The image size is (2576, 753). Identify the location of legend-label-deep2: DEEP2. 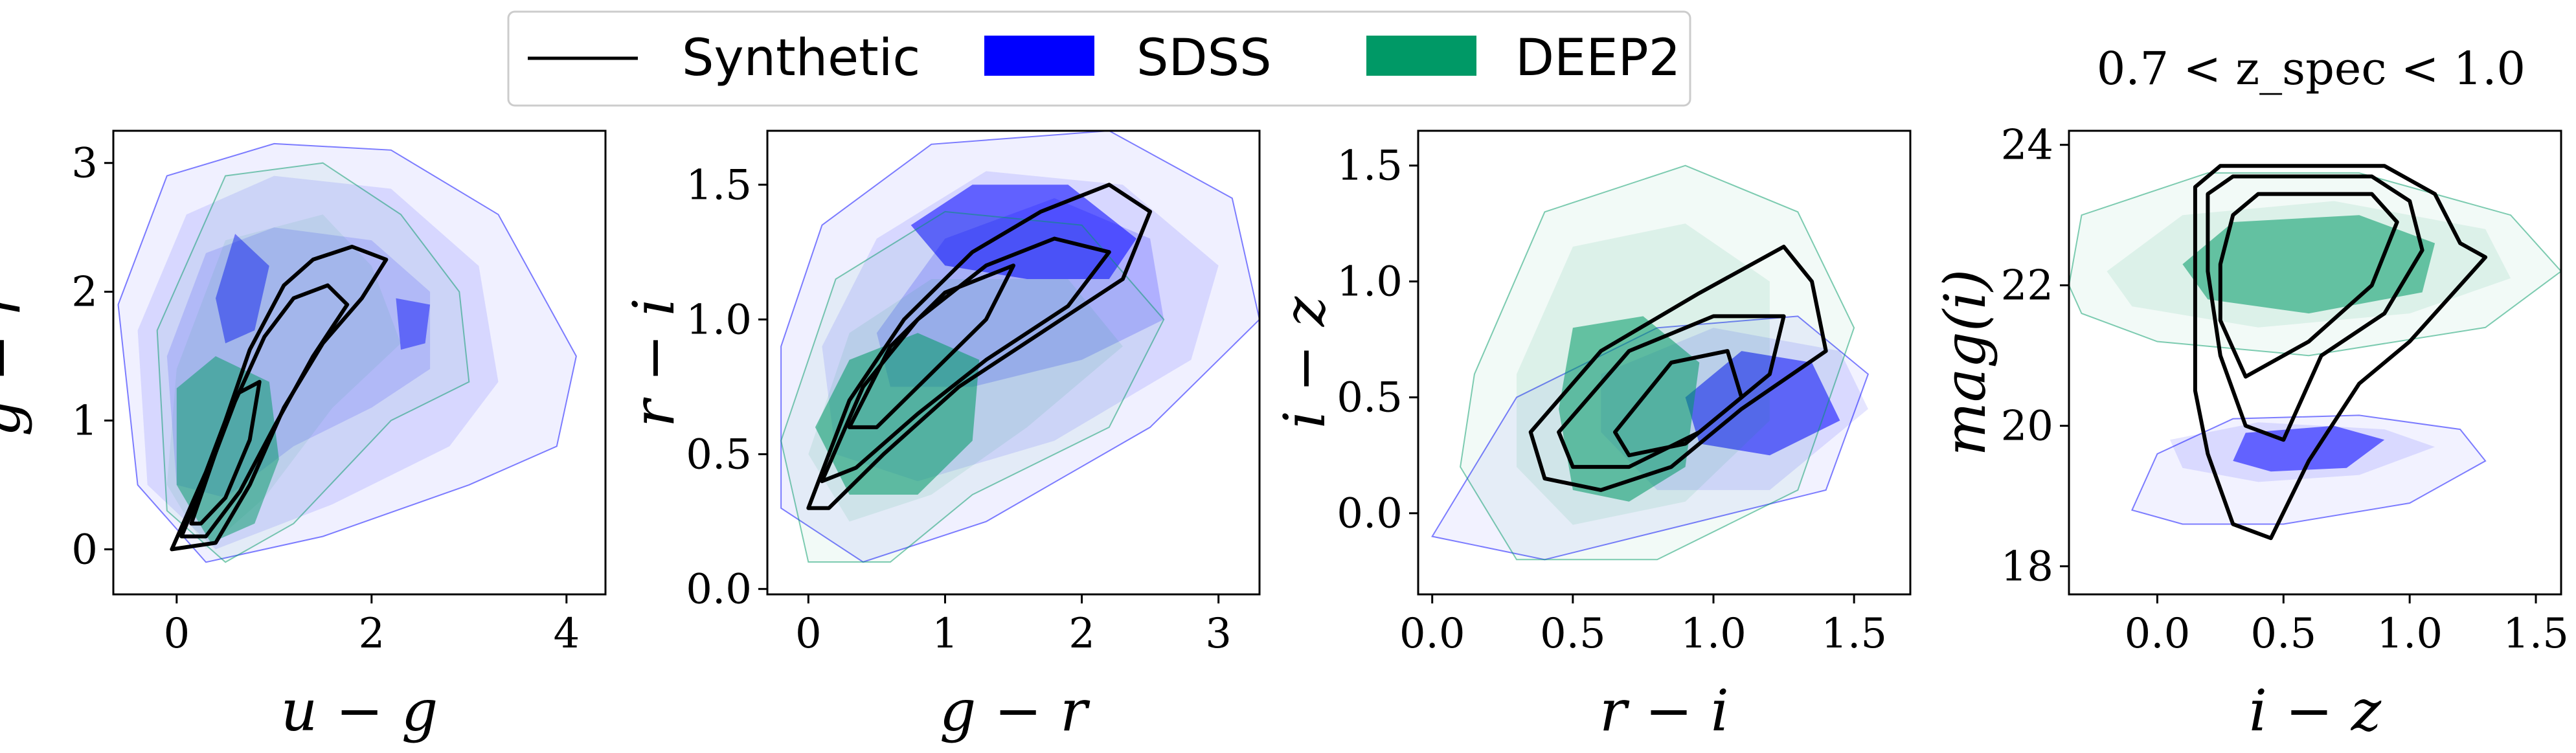
(1597, 58).